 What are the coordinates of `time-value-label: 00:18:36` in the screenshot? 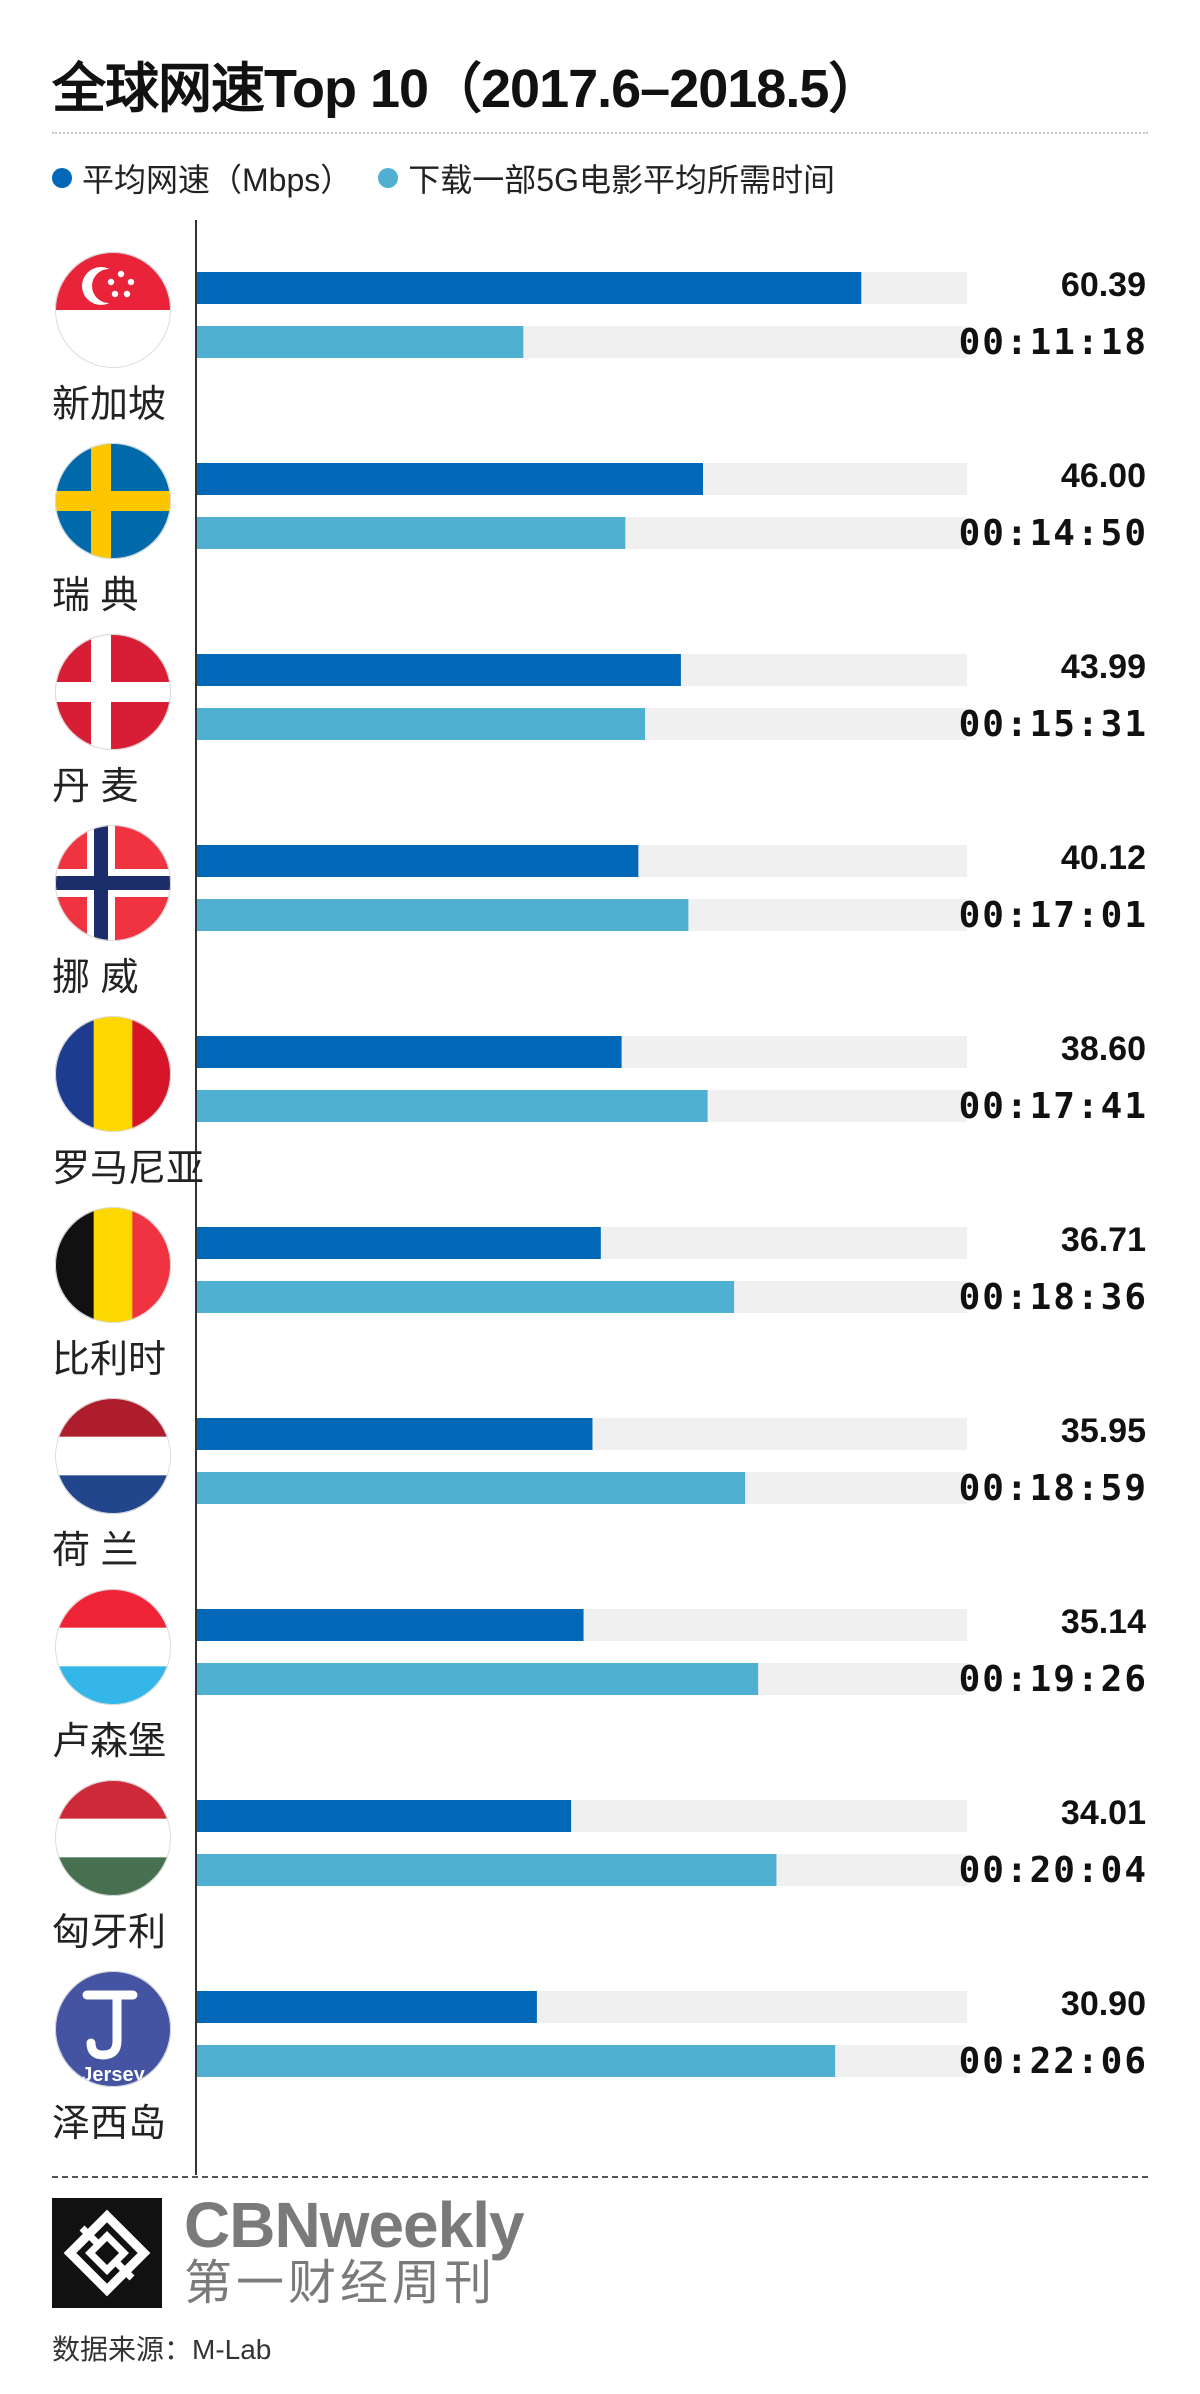 It's located at (1053, 1297).